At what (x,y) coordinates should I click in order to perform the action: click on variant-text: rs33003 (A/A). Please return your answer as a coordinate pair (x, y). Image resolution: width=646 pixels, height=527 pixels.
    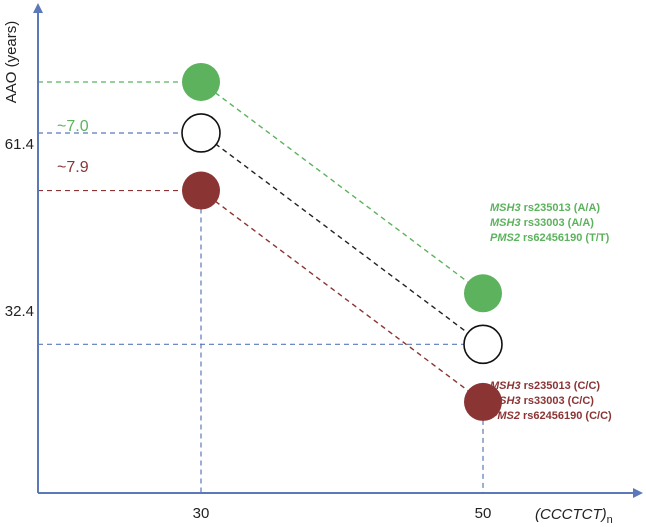
    Looking at the image, I should click on (558, 223).